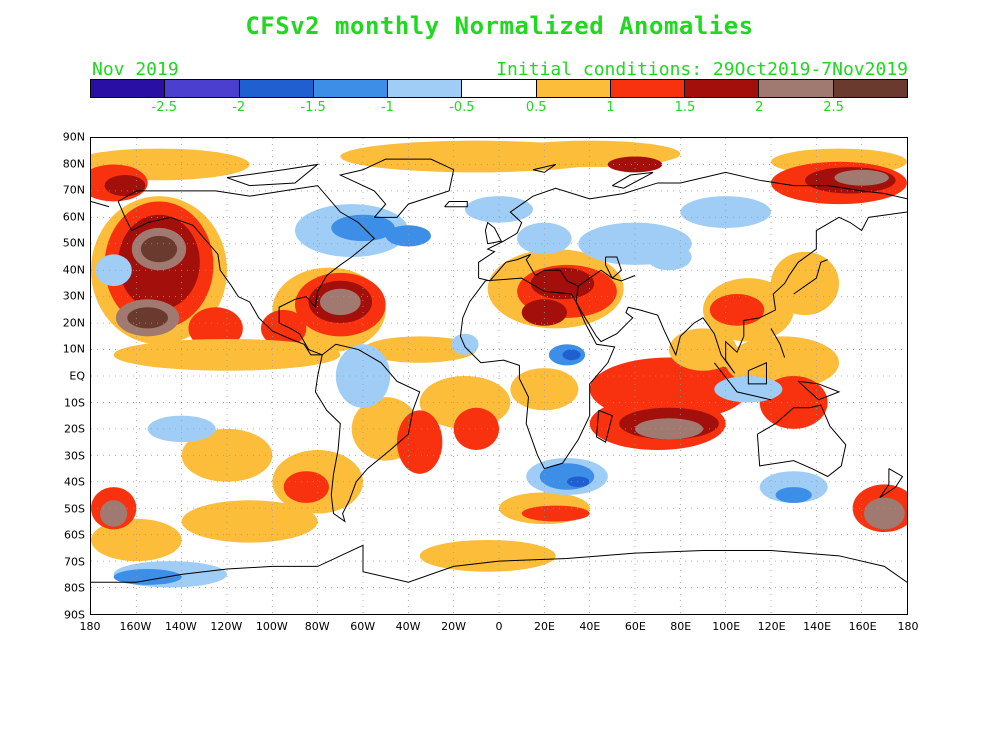 The width and height of the screenshot is (999, 750). I want to click on latitude-tick-label: 10N, so click(73, 349).